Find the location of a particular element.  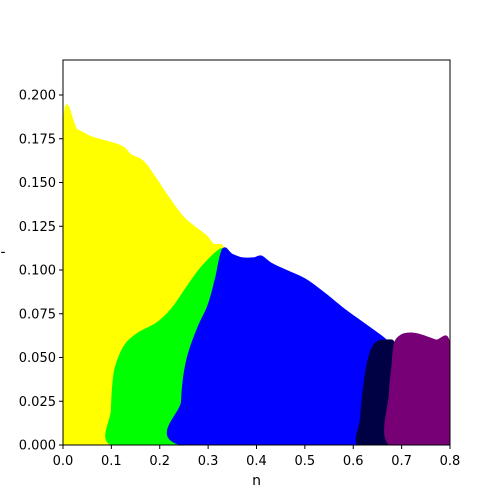

x-axis: 0.0 0.1 0.2 0.3 0.4 0.5 0.6 0.7 0.8 is located at coordinates (257, 457).